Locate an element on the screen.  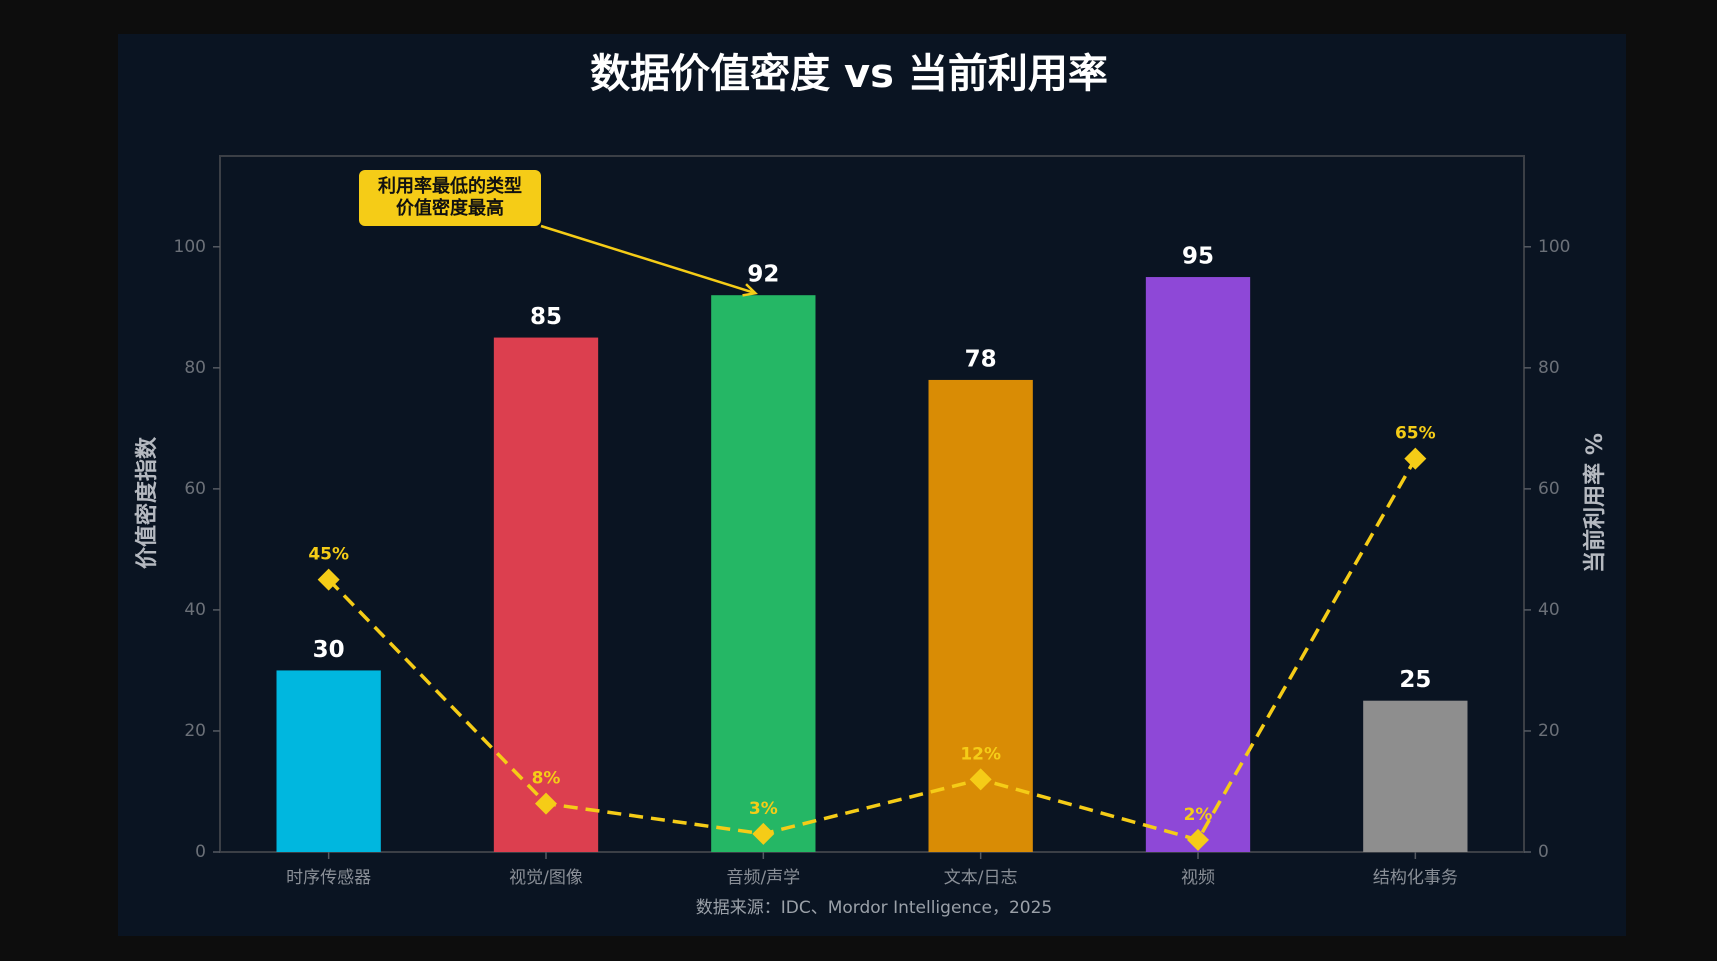
annotation-box is located at coordinates (450, 198).